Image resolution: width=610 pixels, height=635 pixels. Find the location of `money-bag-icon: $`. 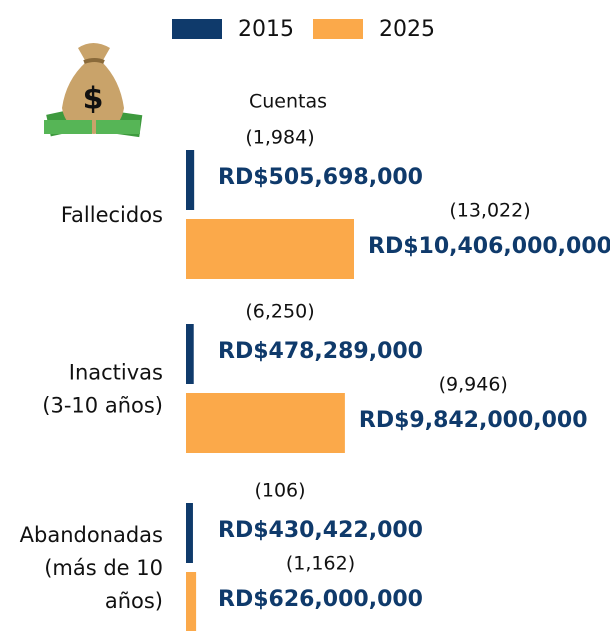

money-bag-icon: $ is located at coordinates (93, 90).